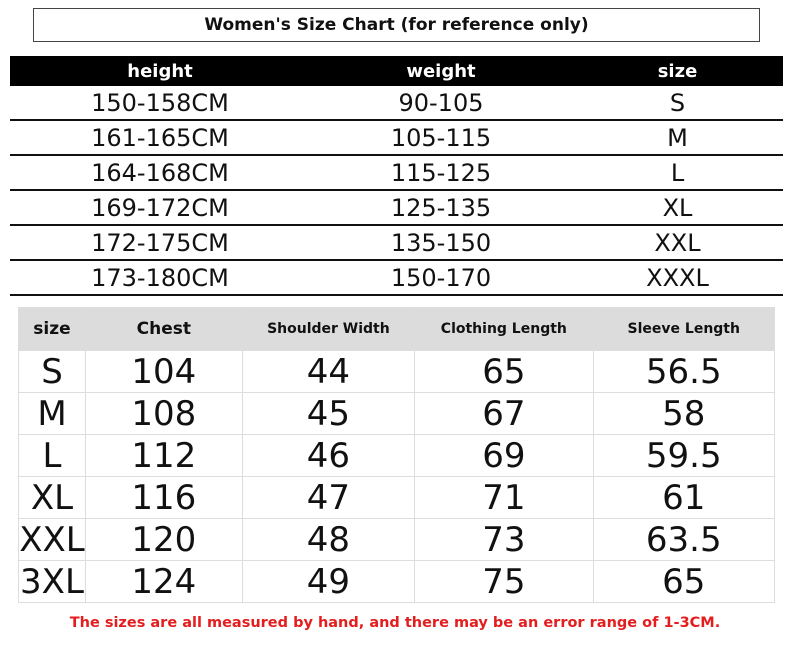 Image resolution: width=790 pixels, height=646 pixels. I want to click on table-cell: 172-175CM, so click(160, 242).